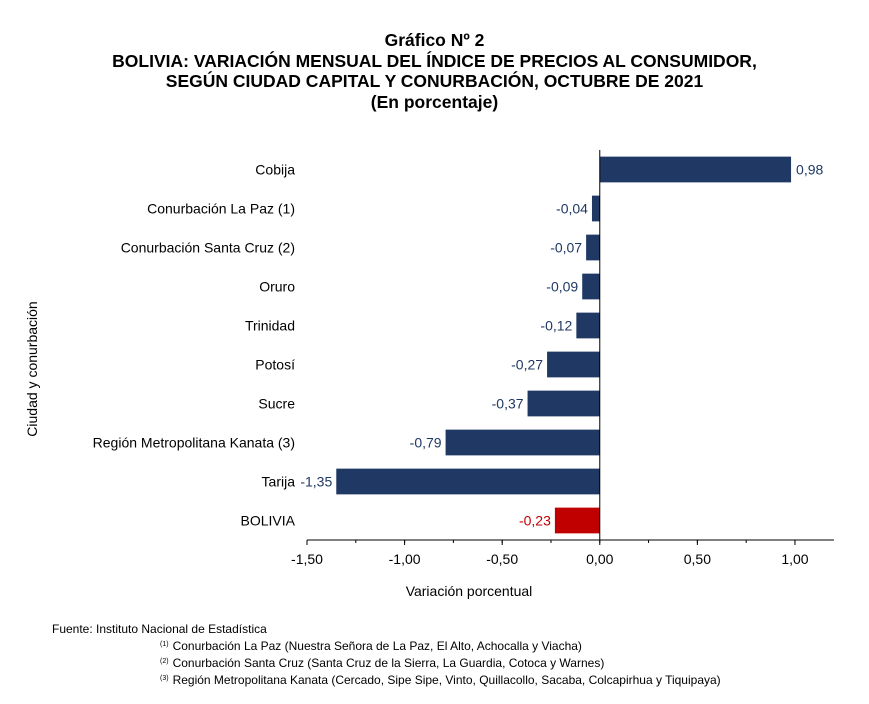 The width and height of the screenshot is (869, 704). What do you see at coordinates (32, 368) in the screenshot?
I see `y-axis-label: Ciudad y conurbación` at bounding box center [32, 368].